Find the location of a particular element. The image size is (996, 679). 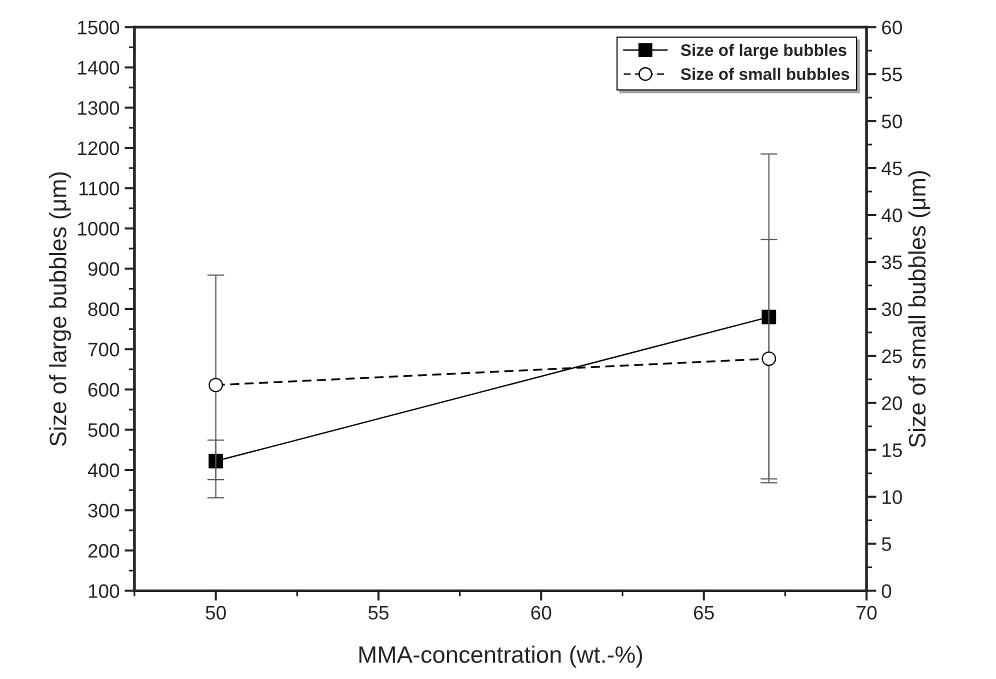

y2-tick-label: 20 is located at coordinates (892, 403).